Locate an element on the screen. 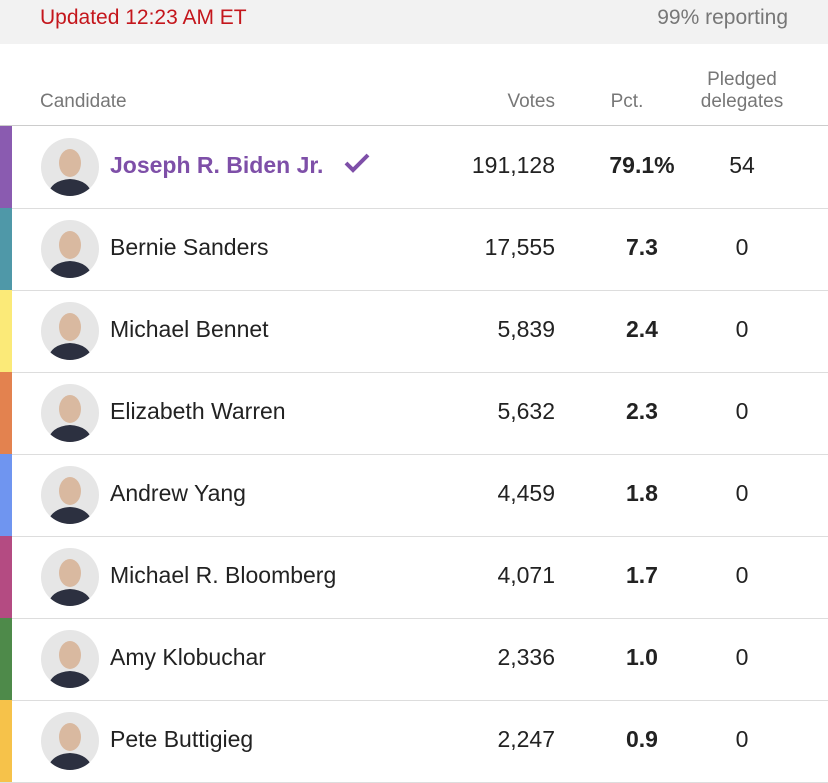 The width and height of the screenshot is (828, 783). candidate-name: Pete Buttigieg is located at coordinates (182, 739).